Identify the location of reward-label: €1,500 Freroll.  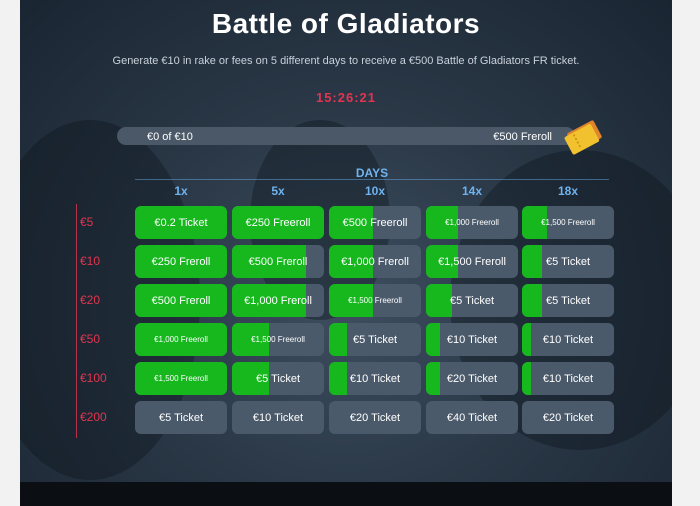
(472, 261).